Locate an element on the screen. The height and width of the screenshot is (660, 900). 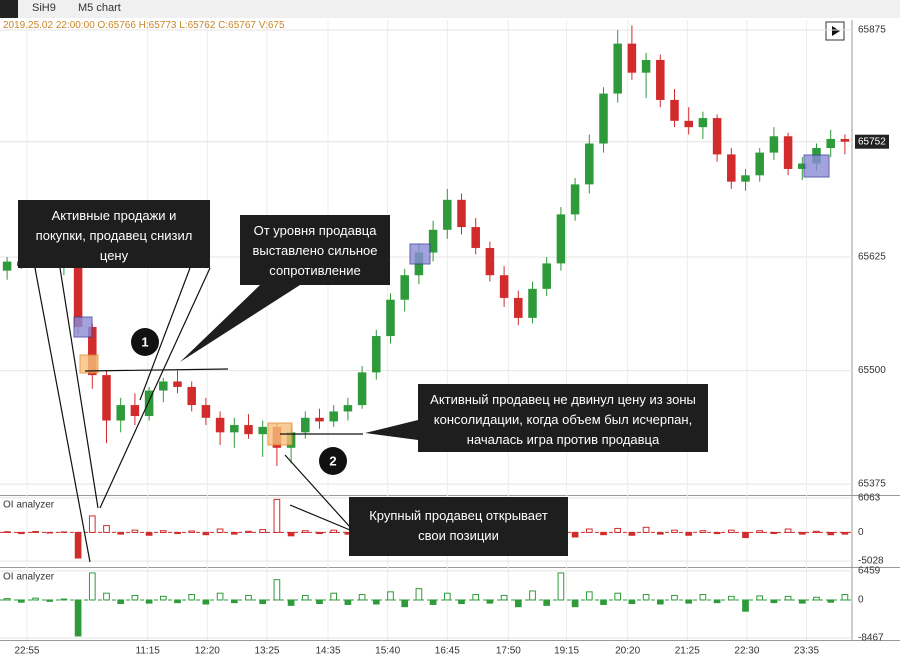
arrow-line is located at coordinates (165, 334).